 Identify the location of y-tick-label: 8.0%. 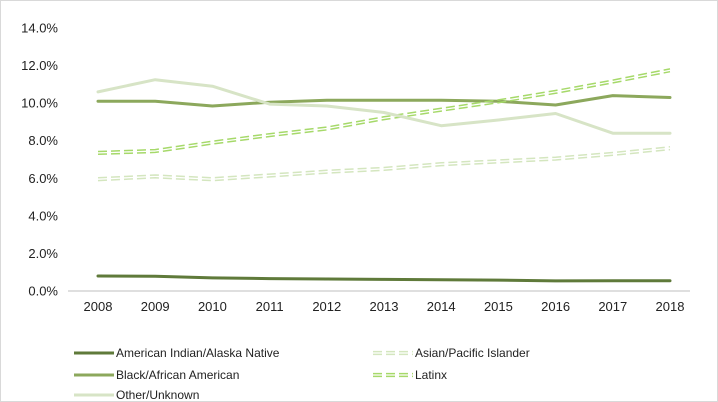
(43, 140).